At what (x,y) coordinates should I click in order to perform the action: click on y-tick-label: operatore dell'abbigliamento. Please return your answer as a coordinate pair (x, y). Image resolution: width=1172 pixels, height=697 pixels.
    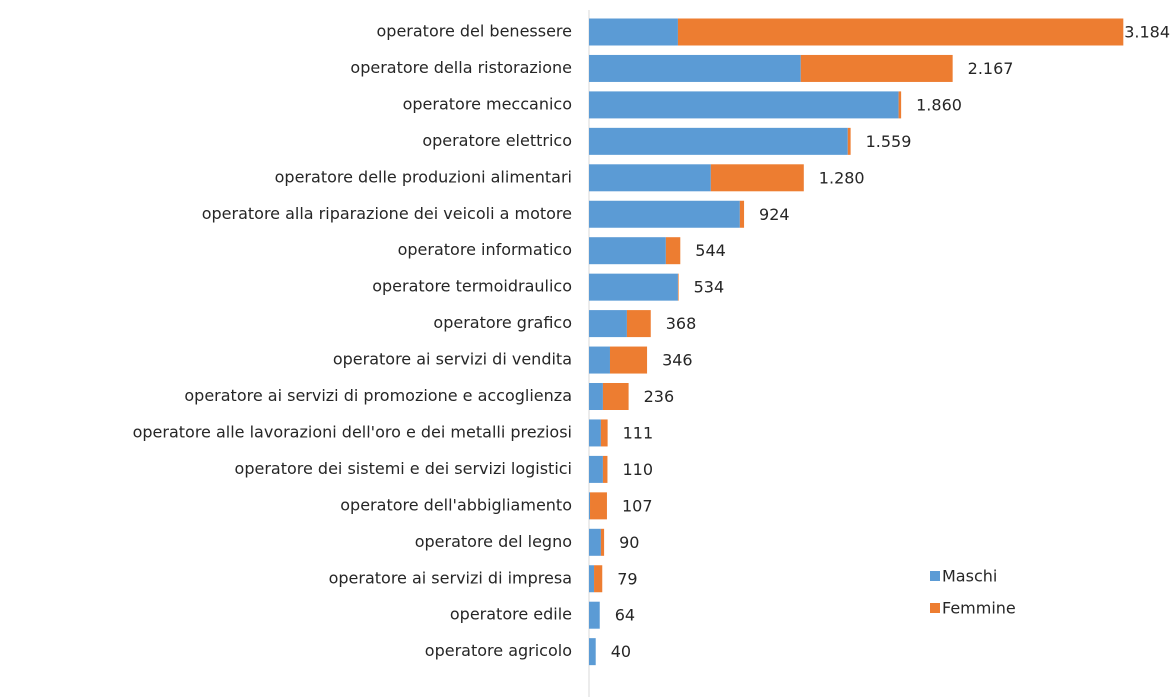
    Looking at the image, I should click on (456, 504).